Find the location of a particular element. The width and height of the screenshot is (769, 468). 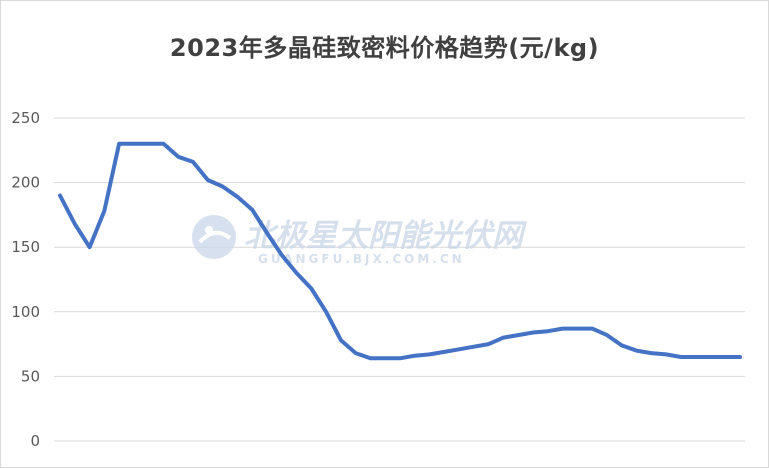

y-tick-label-50: 50 is located at coordinates (30, 376).